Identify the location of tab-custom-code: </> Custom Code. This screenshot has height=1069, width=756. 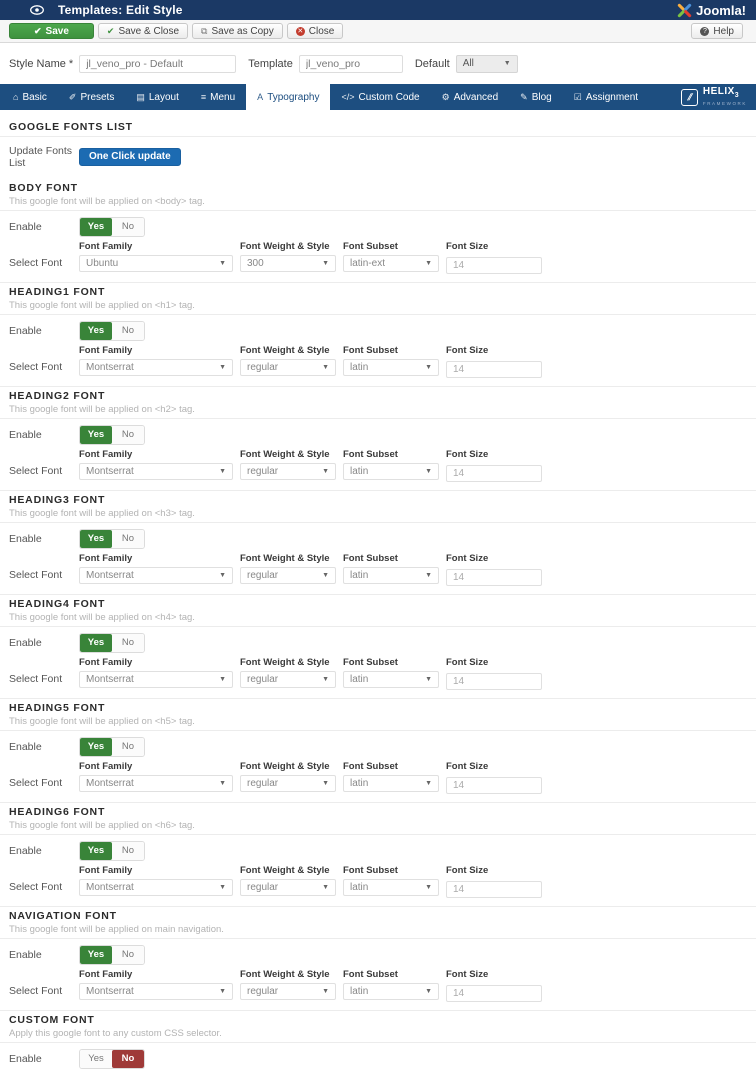
(380, 97).